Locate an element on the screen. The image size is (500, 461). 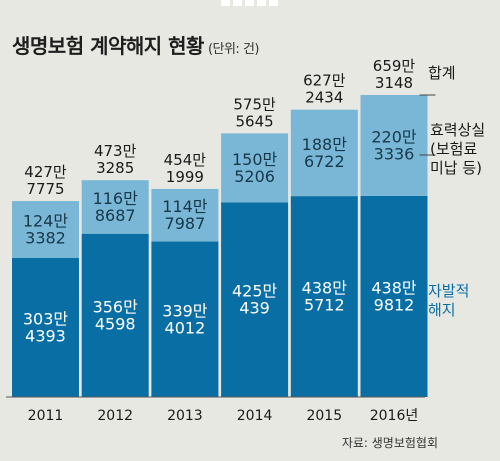
label-lapse-2016년: 220만 3336 is located at coordinates (394, 145).